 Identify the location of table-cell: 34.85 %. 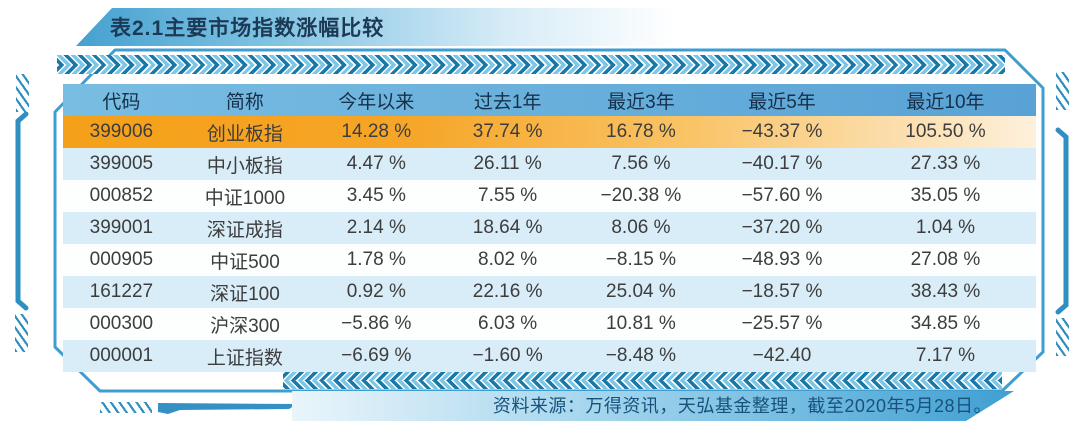
(945, 323).